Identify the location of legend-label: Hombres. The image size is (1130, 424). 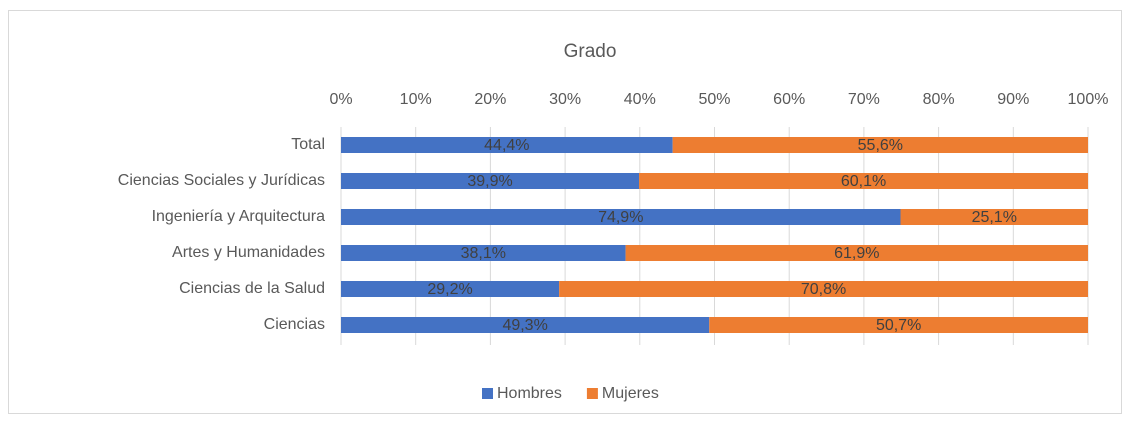
(529, 393).